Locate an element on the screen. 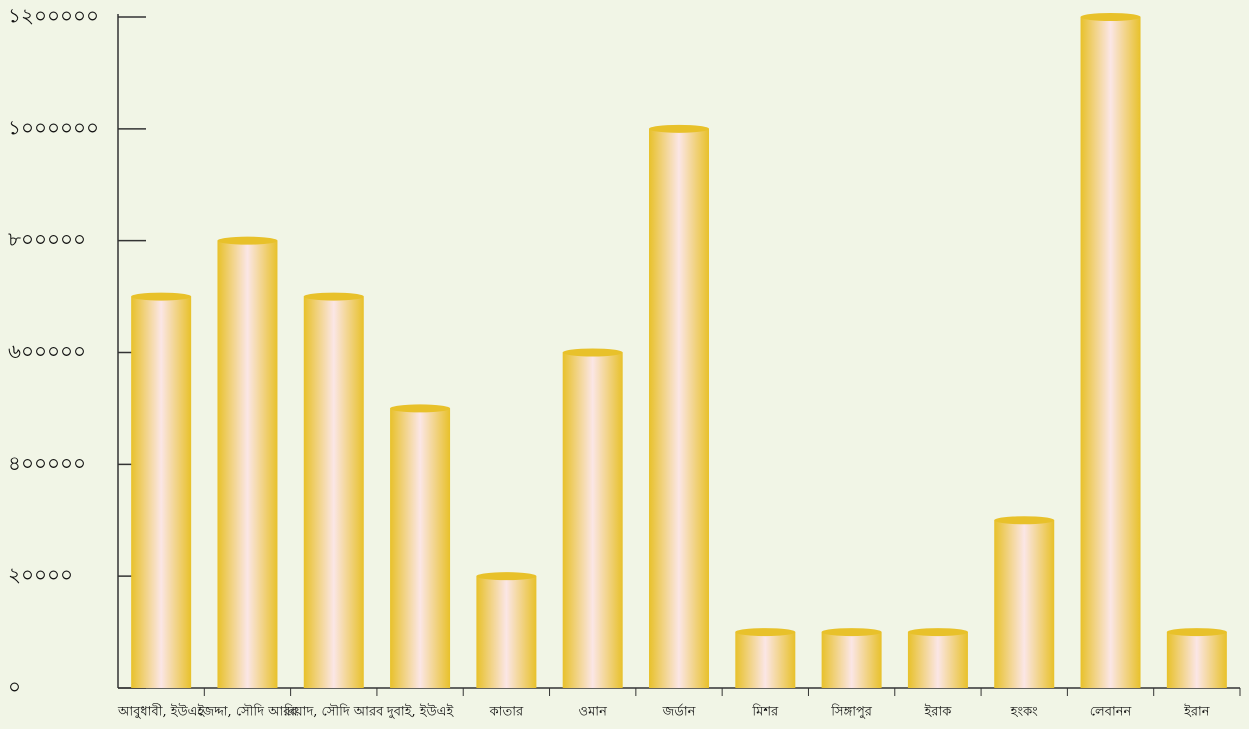 This screenshot has width=1249, height=729. x-tick-label: ওমান is located at coordinates (593, 712).